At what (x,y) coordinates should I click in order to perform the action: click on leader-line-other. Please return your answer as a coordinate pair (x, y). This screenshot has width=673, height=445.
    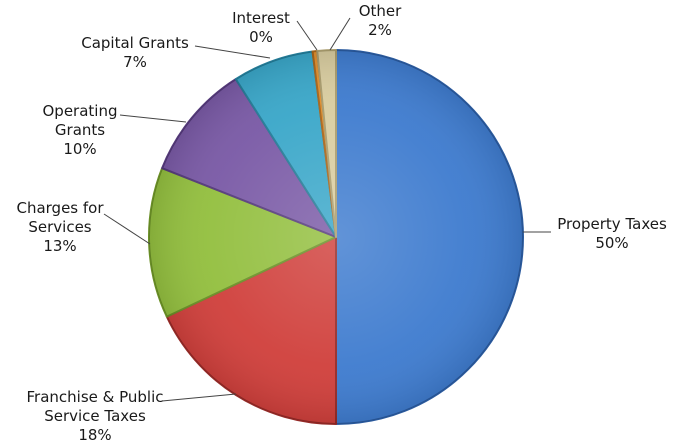
    Looking at the image, I should click on (340, 34).